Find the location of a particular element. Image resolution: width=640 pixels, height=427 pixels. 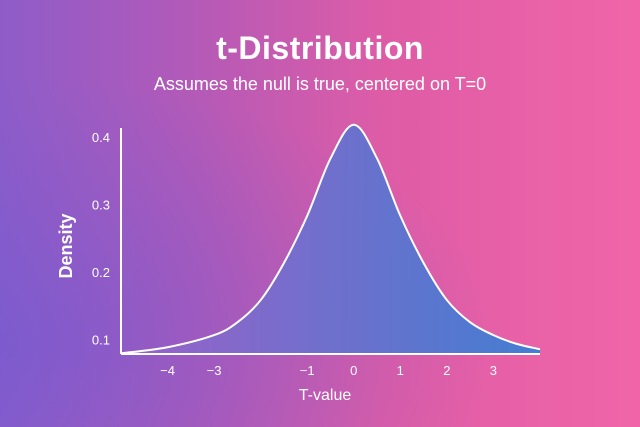

x-tick-label: −4 is located at coordinates (167, 370).